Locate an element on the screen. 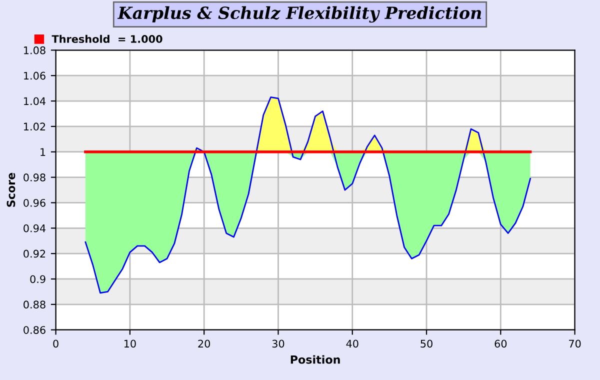 The width and height of the screenshot is (600, 380). y-tick-label: 1.04 is located at coordinates (35, 101).